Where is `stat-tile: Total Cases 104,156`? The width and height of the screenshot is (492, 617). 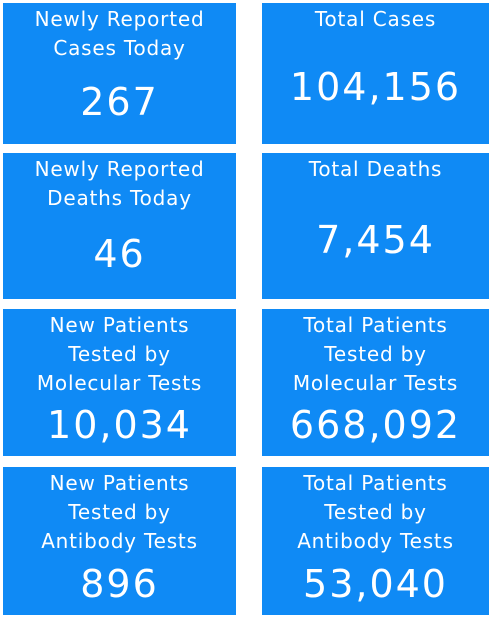 stat-tile: Total Cases 104,156 is located at coordinates (375, 73).